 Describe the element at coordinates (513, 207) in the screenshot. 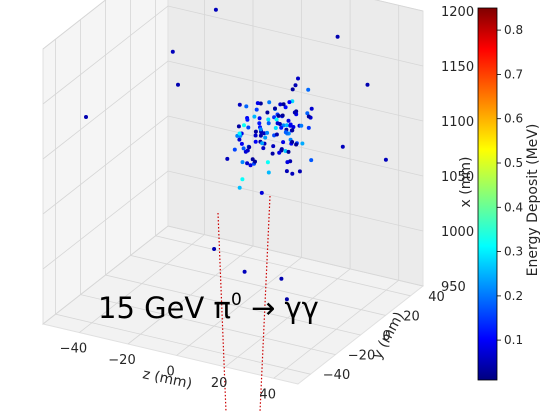

I see `colorbar-tick-label: 0.4` at that location.